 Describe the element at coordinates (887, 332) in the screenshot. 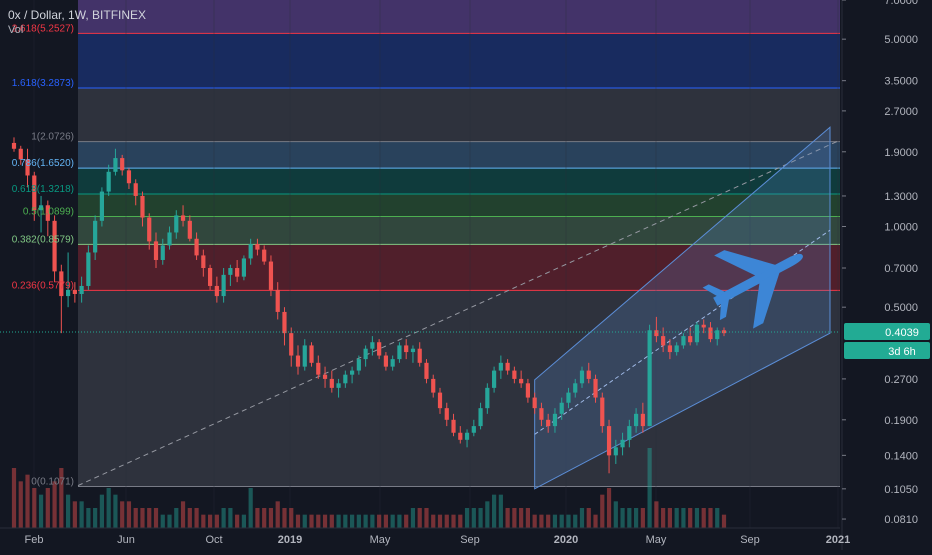

I see `last-price-tag-bg` at that location.